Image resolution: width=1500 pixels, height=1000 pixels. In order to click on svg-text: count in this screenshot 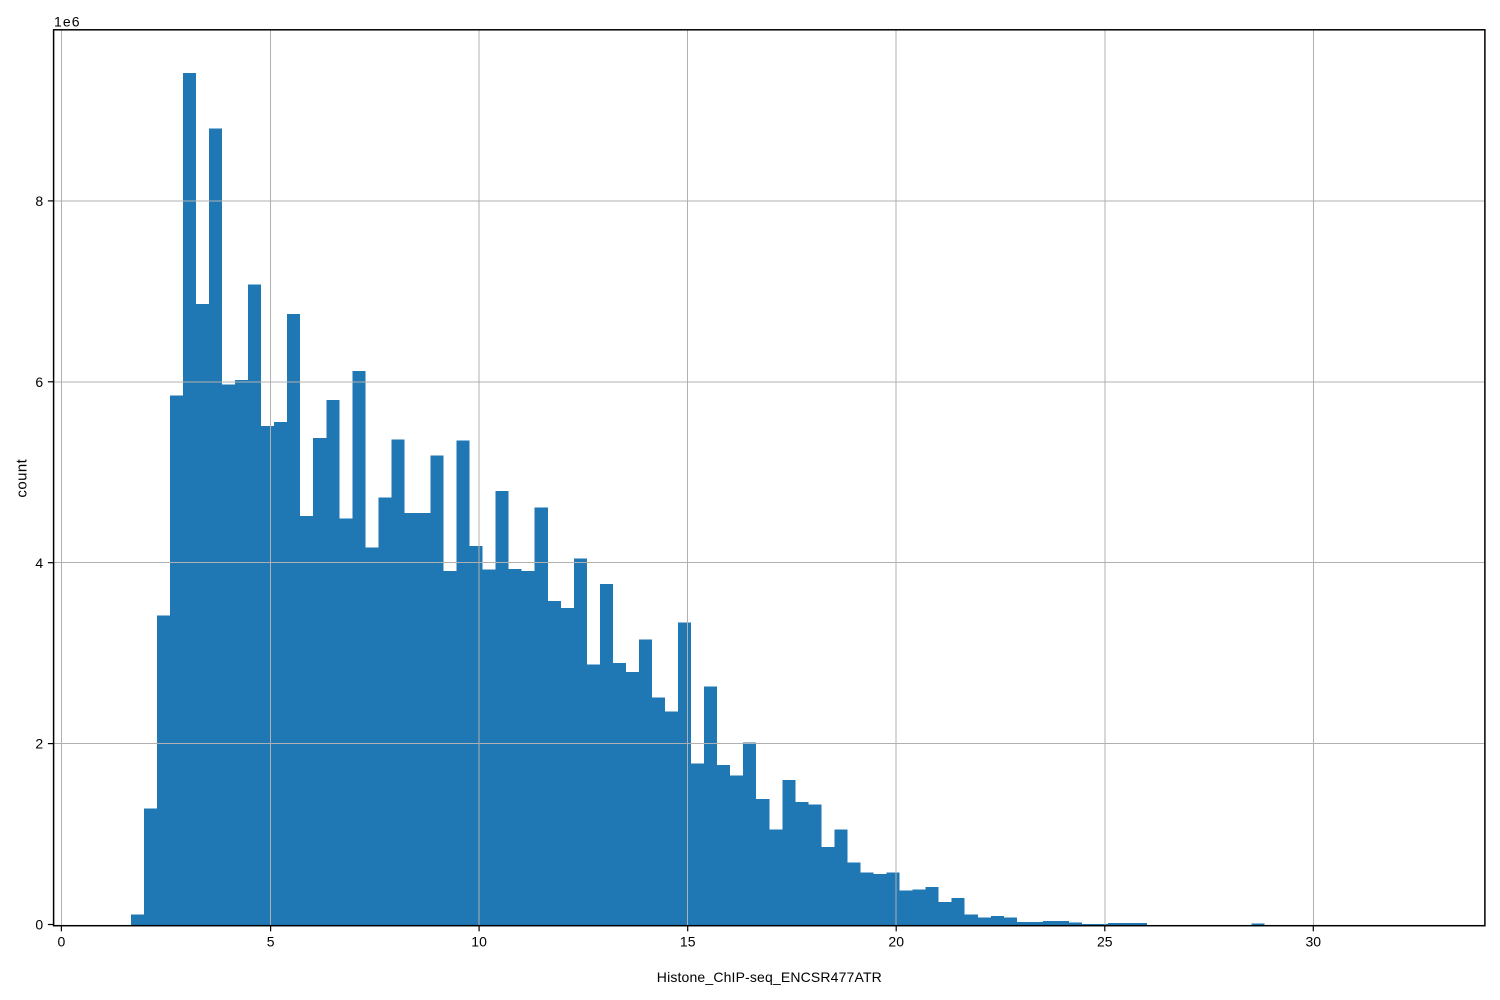, I will do `click(22, 477)`.